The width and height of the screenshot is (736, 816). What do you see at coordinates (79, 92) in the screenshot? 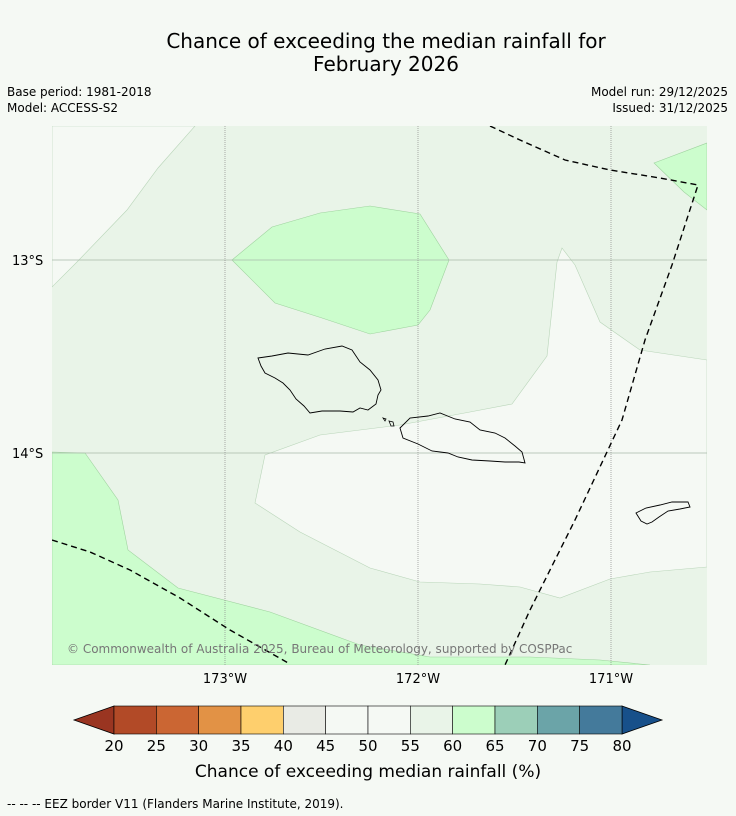
I see `base-period-text: Base period: 1981-2018` at bounding box center [79, 92].